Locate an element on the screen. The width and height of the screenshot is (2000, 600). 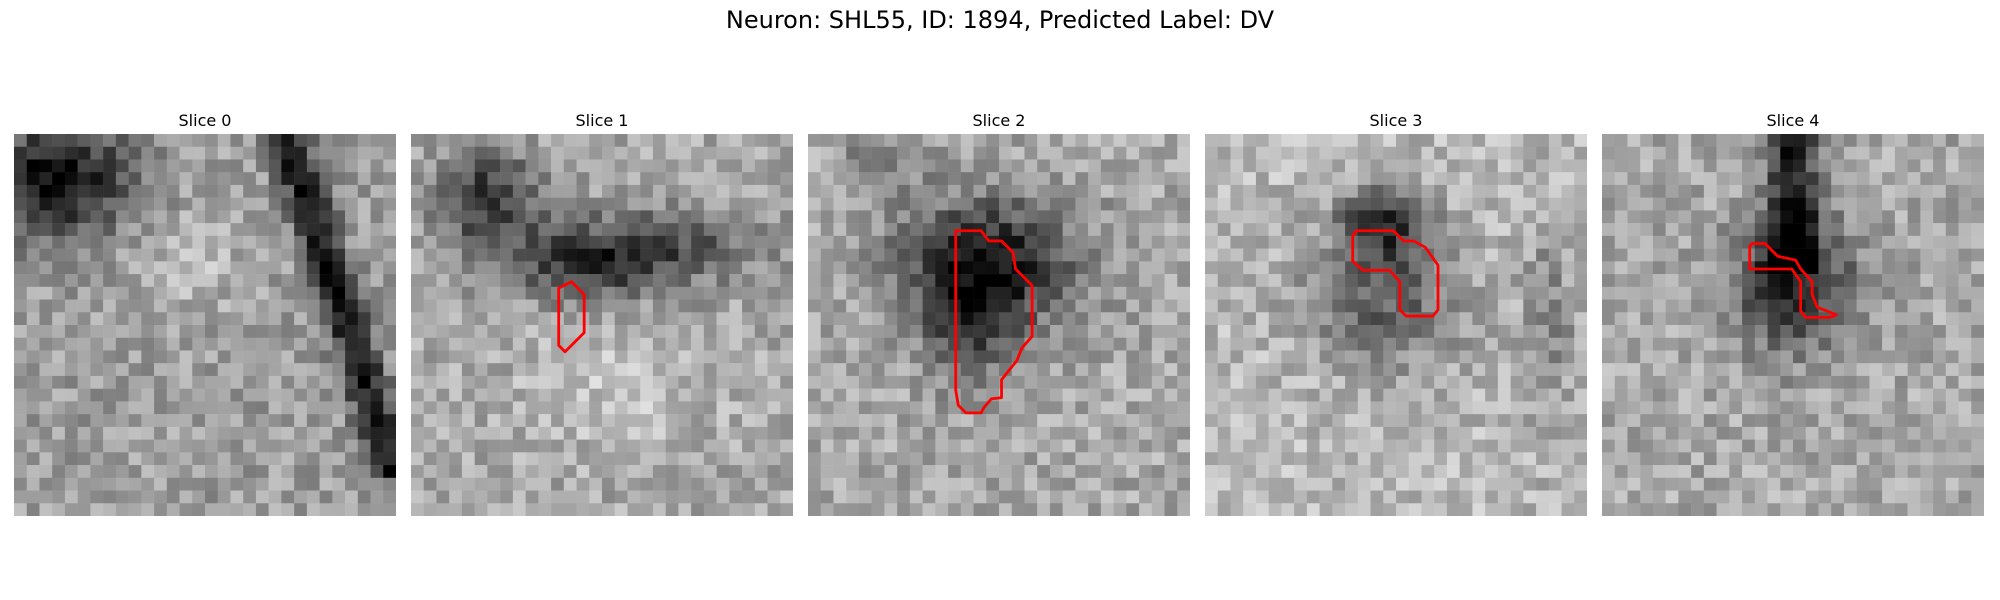
slice-title: Slice 3 is located at coordinates (1396, 120).